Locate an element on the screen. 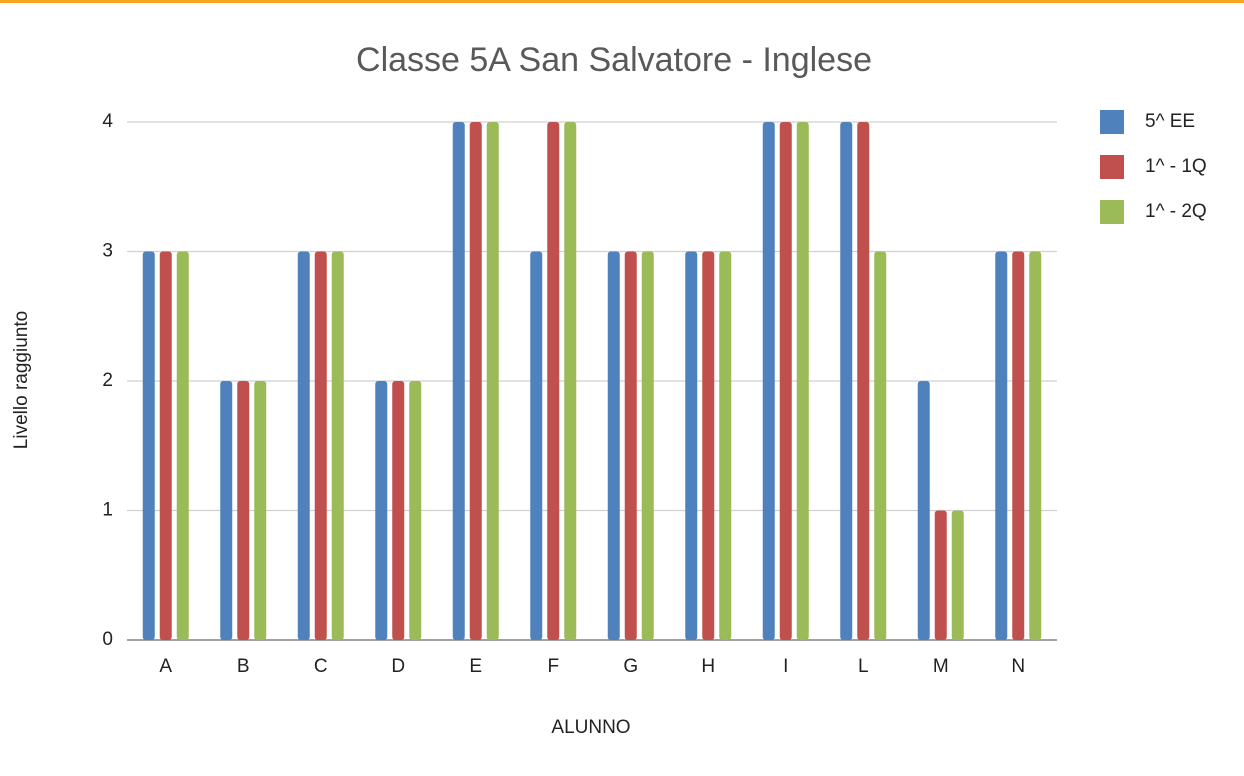 The width and height of the screenshot is (1244, 776). x-tick-label: M is located at coordinates (941, 666).